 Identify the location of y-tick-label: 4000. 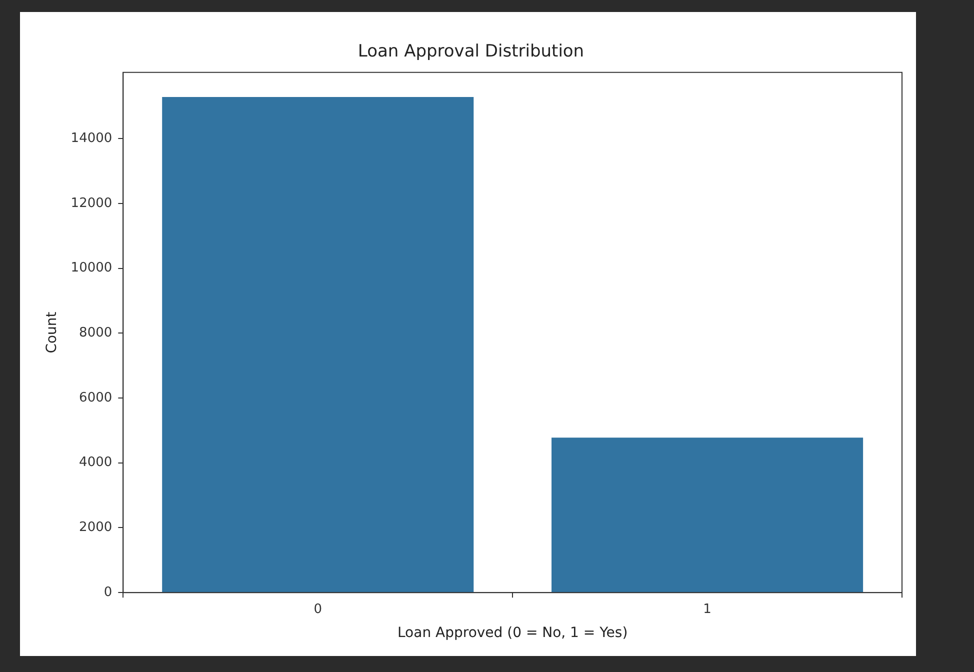
(95, 462).